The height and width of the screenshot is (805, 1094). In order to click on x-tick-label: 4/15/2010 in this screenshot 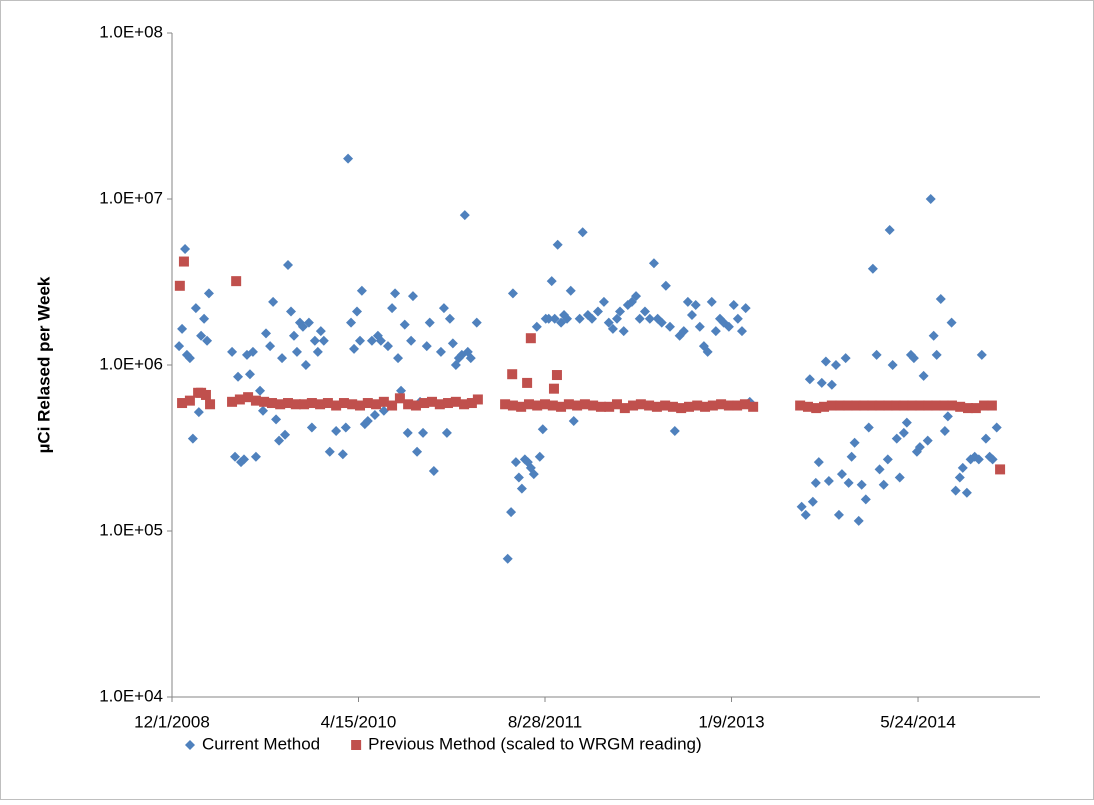, I will do `click(359, 721)`.